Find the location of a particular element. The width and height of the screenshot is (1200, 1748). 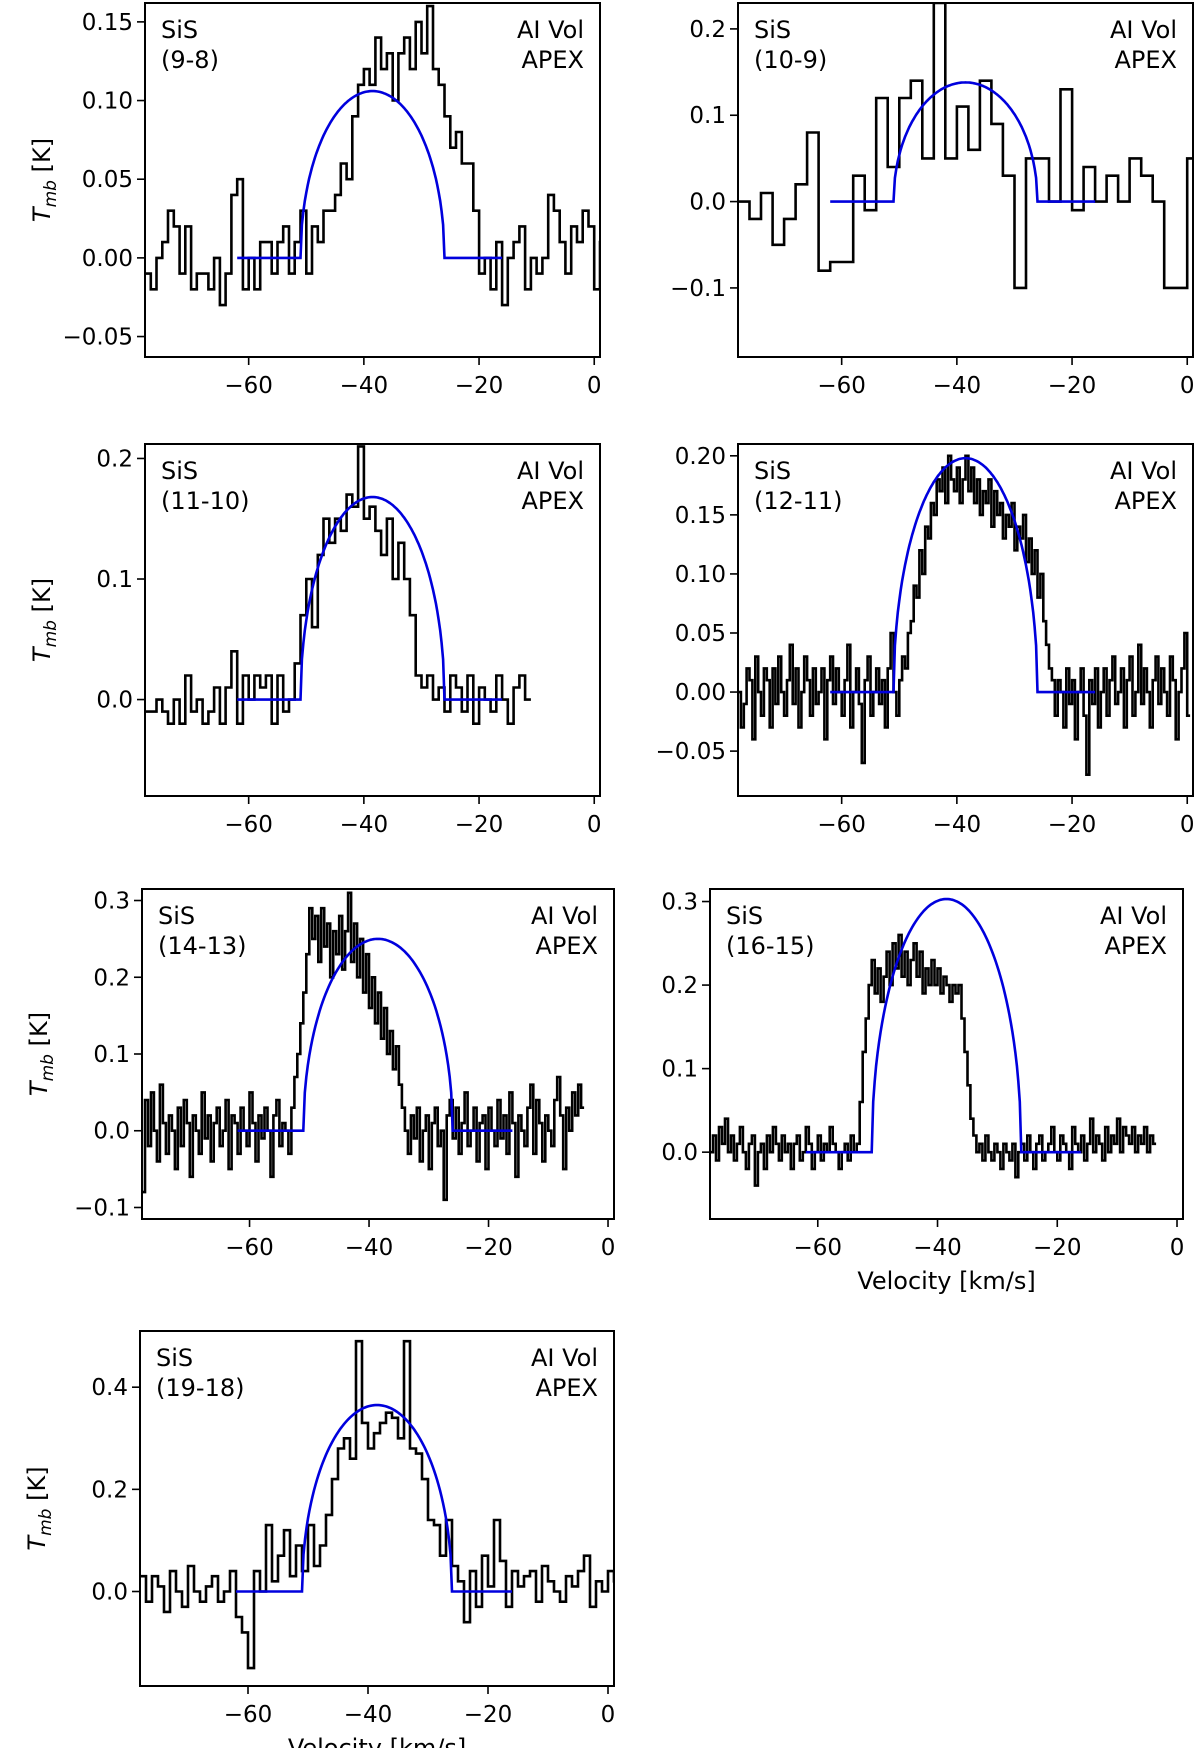

transition-label: (12-11) is located at coordinates (798, 501).